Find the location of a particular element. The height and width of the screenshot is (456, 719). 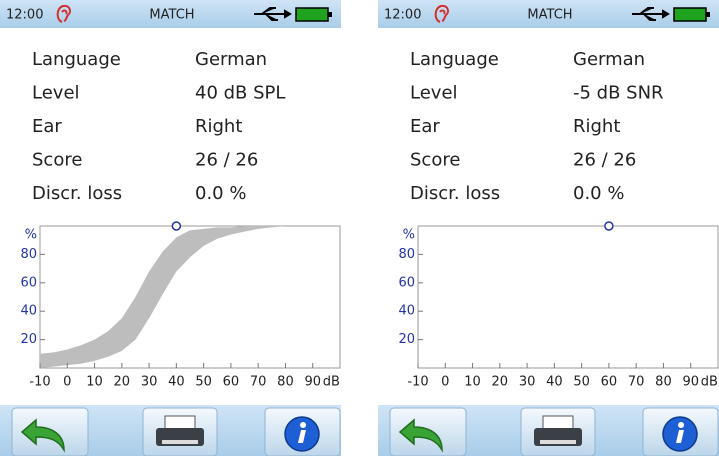

row-value: 40 dB SPL is located at coordinates (240, 93).